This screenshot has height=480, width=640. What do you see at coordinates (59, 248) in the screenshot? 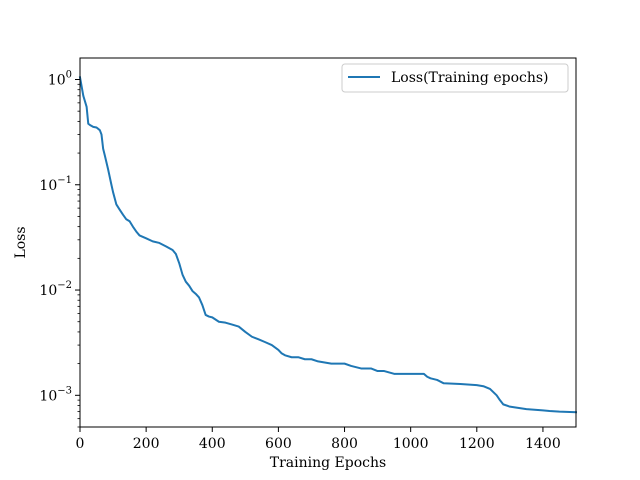
I see `y-axis: 10⁻³ 10⁻² 10⁻¹ 10⁰` at bounding box center [59, 248].